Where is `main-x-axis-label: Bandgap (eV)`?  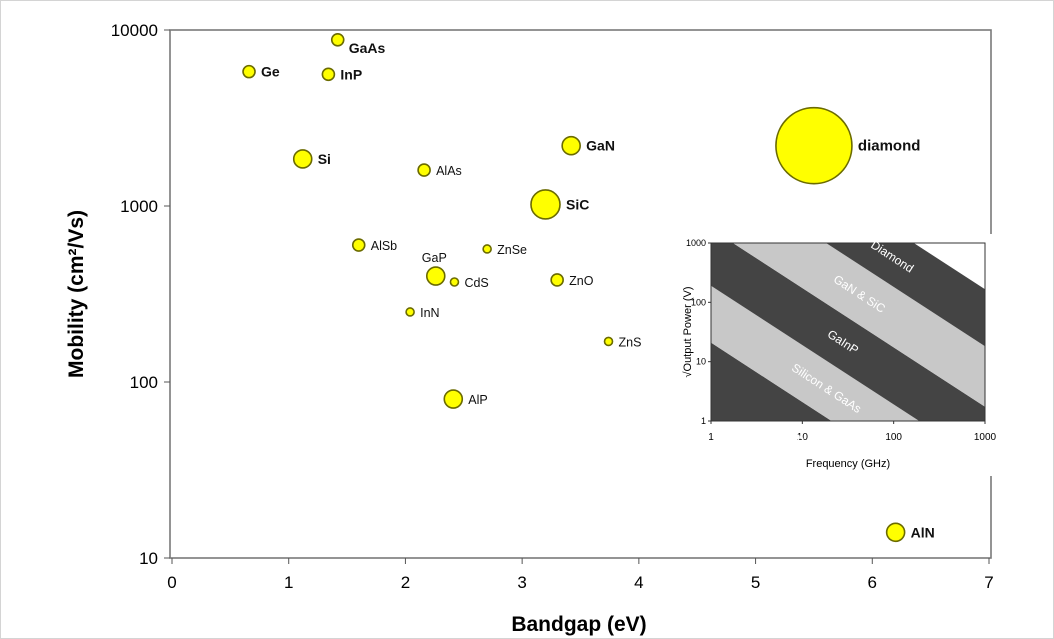 main-x-axis-label: Bandgap (eV) is located at coordinates (578, 624).